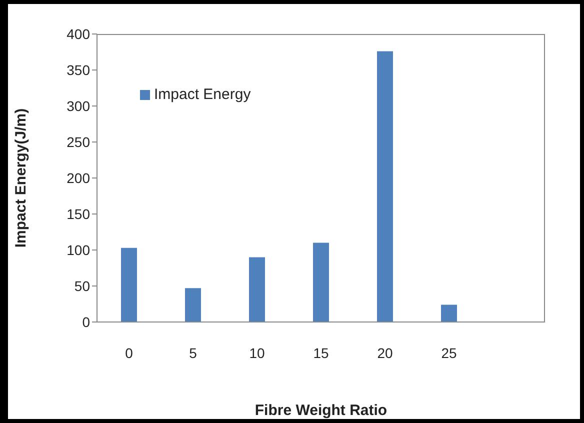 This screenshot has width=584, height=423. I want to click on y-tick-label: 300, so click(78, 106).